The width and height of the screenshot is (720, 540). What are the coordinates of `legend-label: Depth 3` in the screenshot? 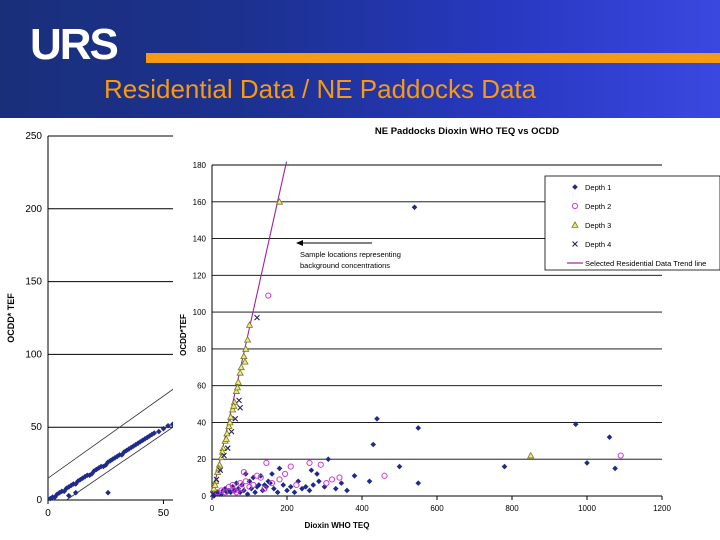 It's located at (598, 225).